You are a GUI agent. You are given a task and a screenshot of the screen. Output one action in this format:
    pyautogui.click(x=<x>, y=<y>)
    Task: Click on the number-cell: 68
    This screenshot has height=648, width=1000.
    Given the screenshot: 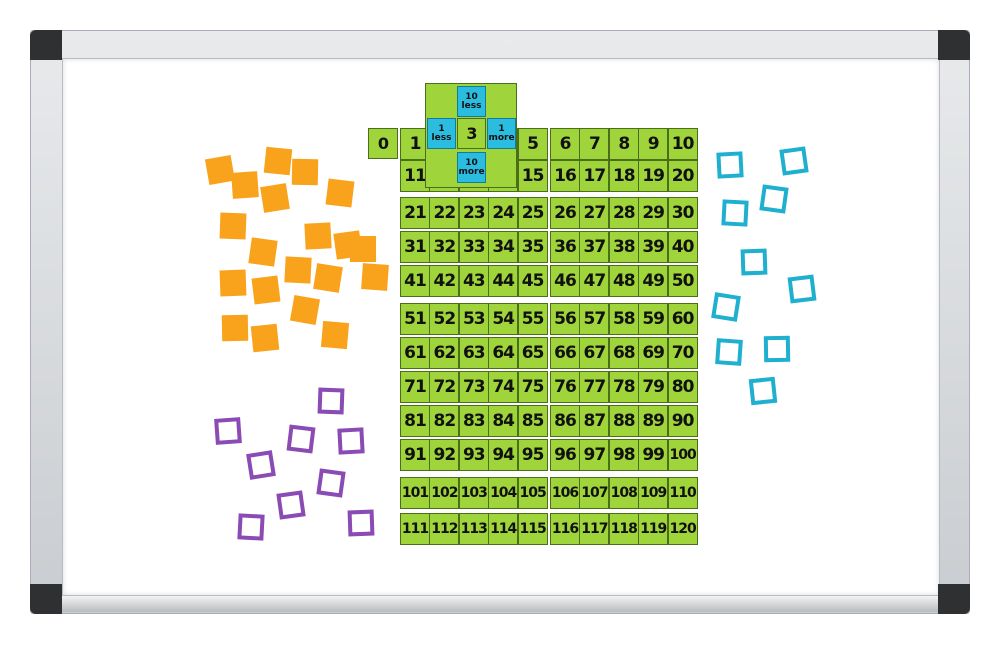 What is the action you would take?
    pyautogui.click(x=623, y=353)
    